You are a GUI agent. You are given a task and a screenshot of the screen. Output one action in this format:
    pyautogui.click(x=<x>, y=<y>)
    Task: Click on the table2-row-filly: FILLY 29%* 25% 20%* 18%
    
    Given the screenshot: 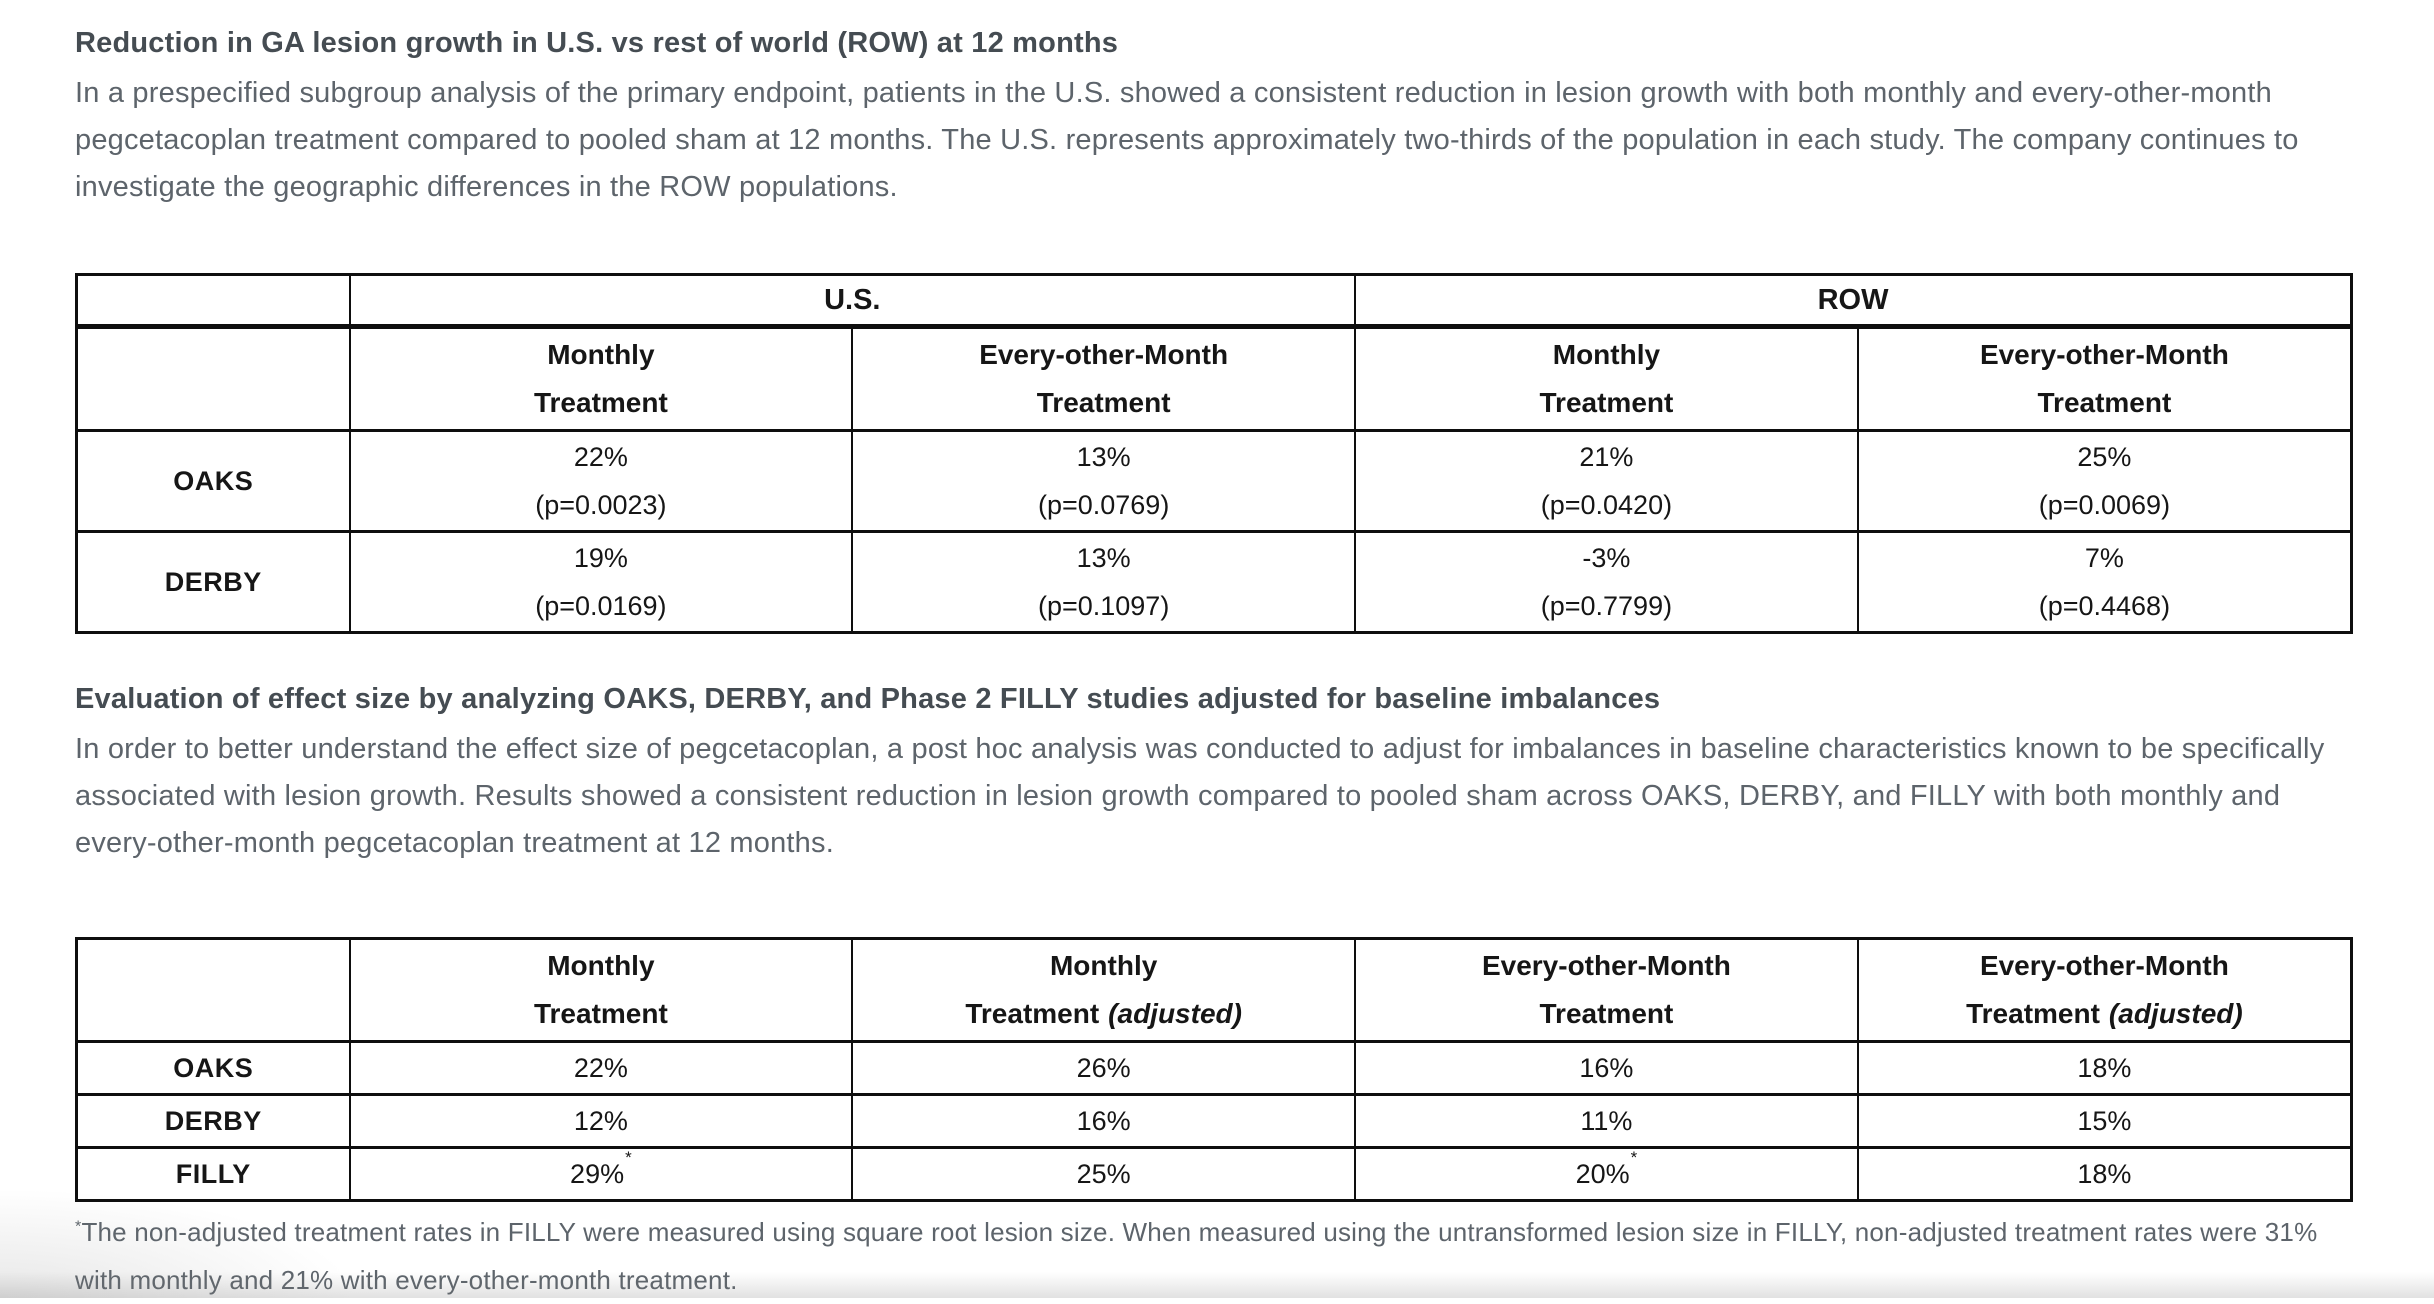 What is the action you would take?
    pyautogui.click(x=1214, y=1174)
    